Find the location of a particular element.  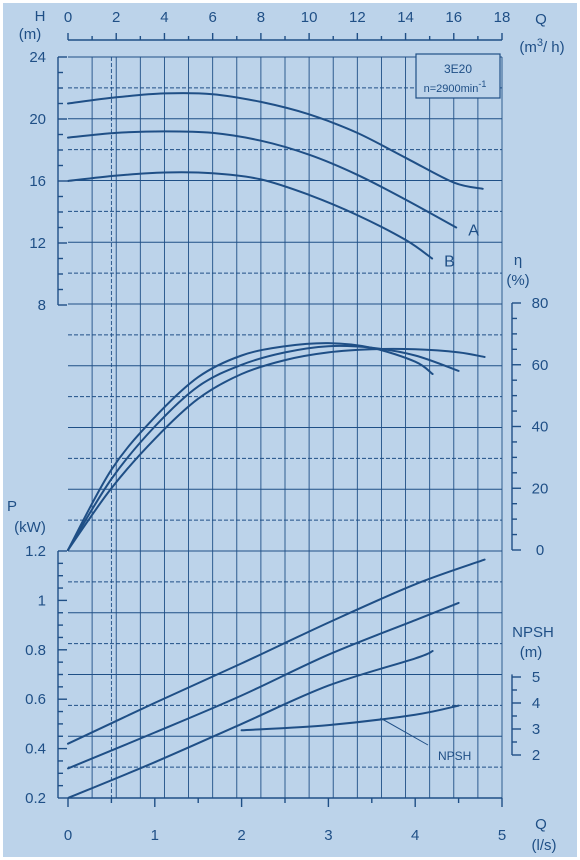

head-tick-label: 16 is located at coordinates (37, 181).